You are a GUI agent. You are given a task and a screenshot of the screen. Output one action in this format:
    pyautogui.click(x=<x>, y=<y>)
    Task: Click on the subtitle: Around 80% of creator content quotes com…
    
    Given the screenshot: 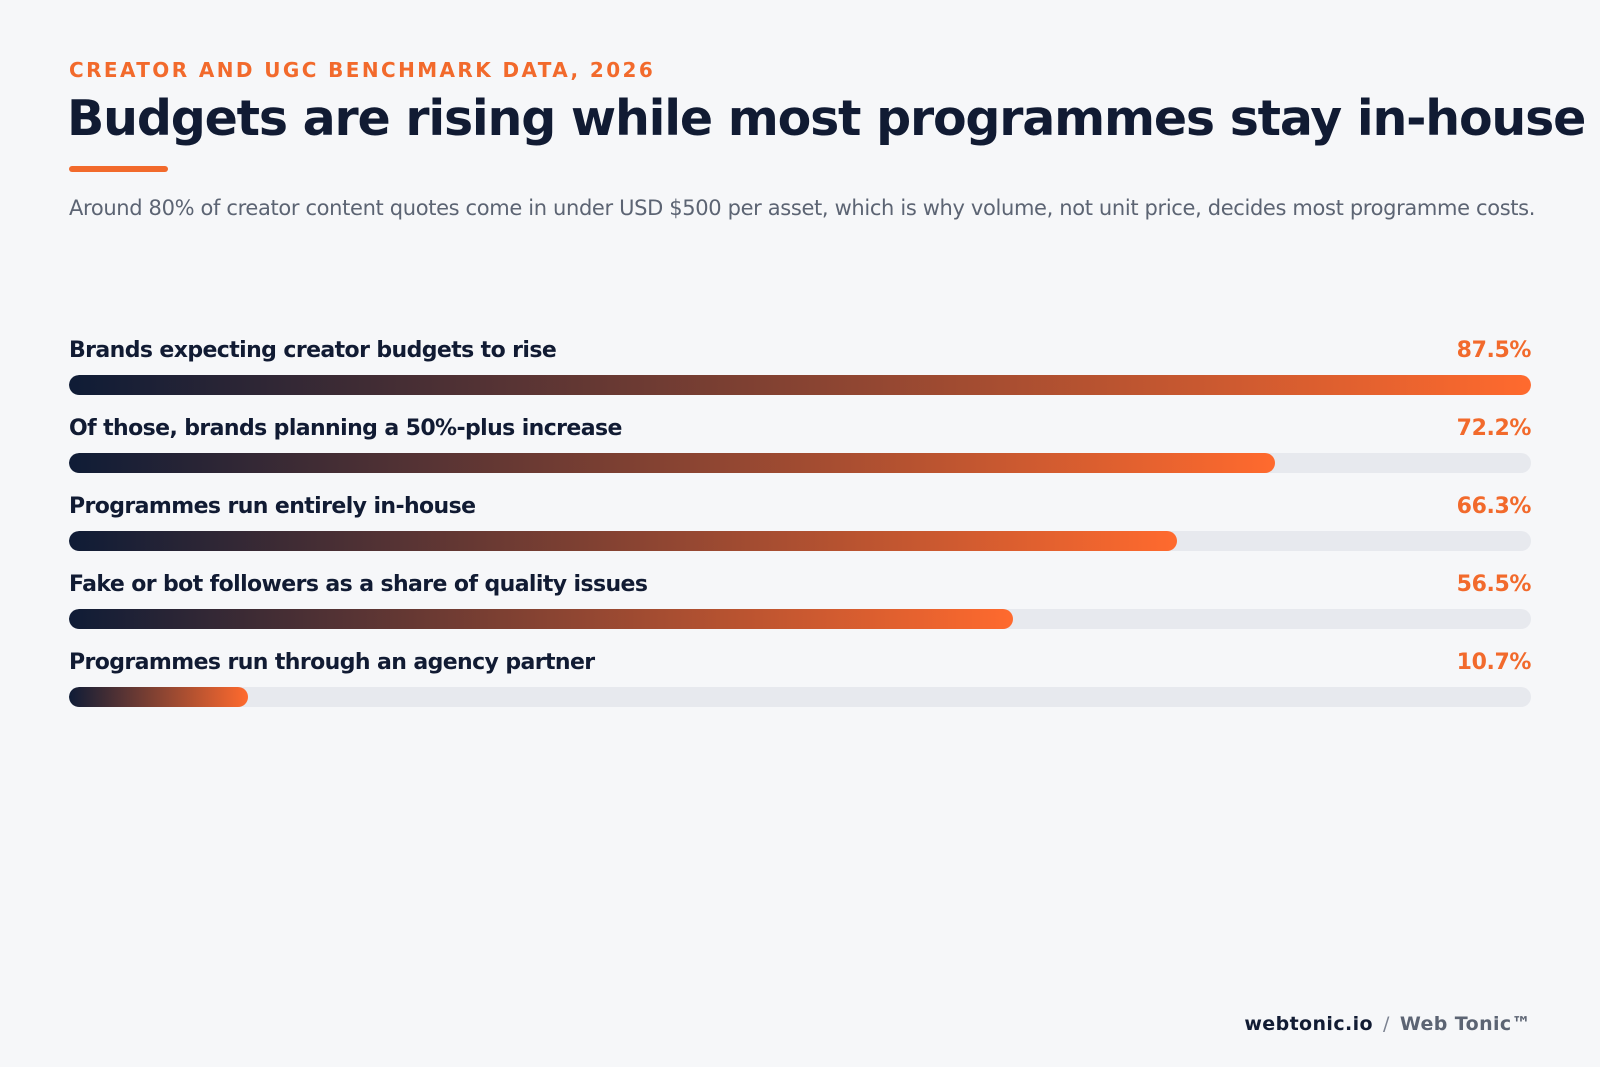 What is the action you would take?
    pyautogui.click(x=802, y=208)
    